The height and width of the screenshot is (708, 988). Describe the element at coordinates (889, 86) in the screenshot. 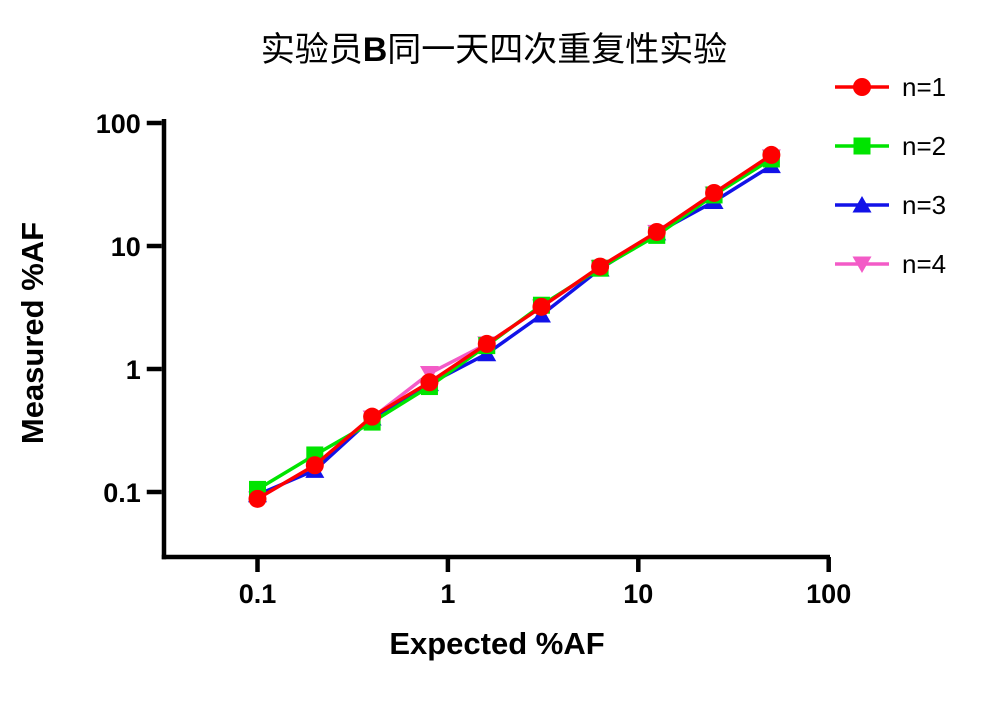

I see `legend-item-n-1: n=1` at that location.